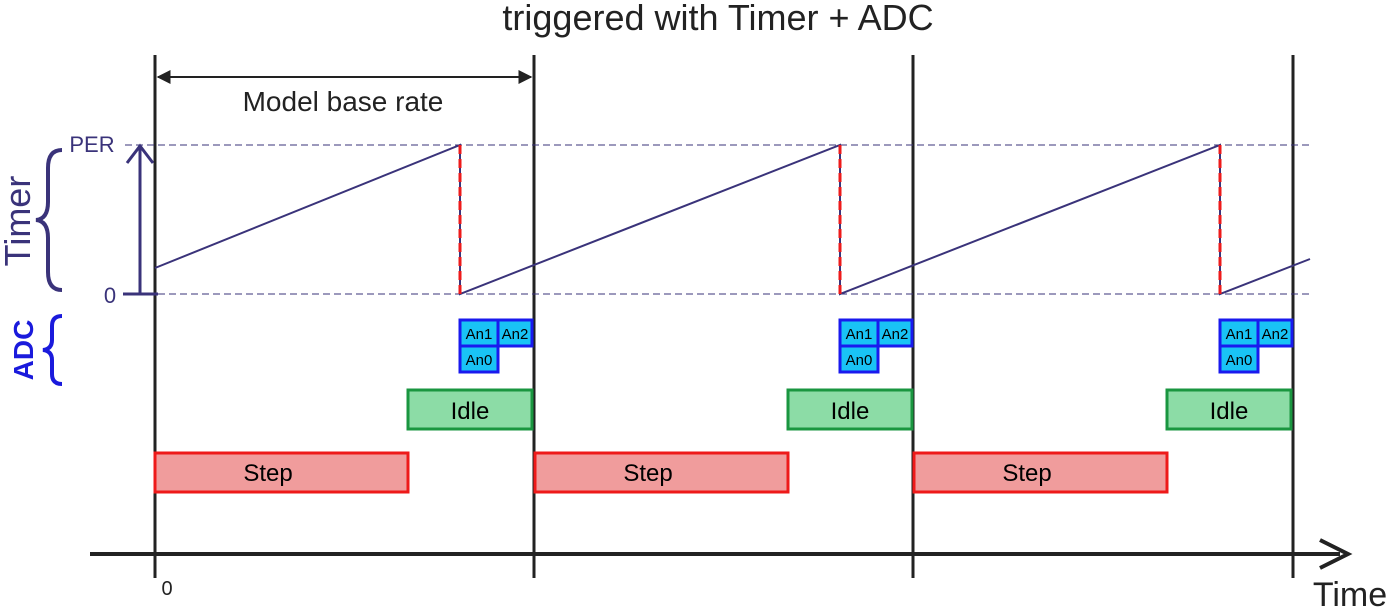 Image resolution: width=1399 pixels, height=609 pixels. What do you see at coordinates (49, 220) in the screenshot?
I see `timer-brace` at bounding box center [49, 220].